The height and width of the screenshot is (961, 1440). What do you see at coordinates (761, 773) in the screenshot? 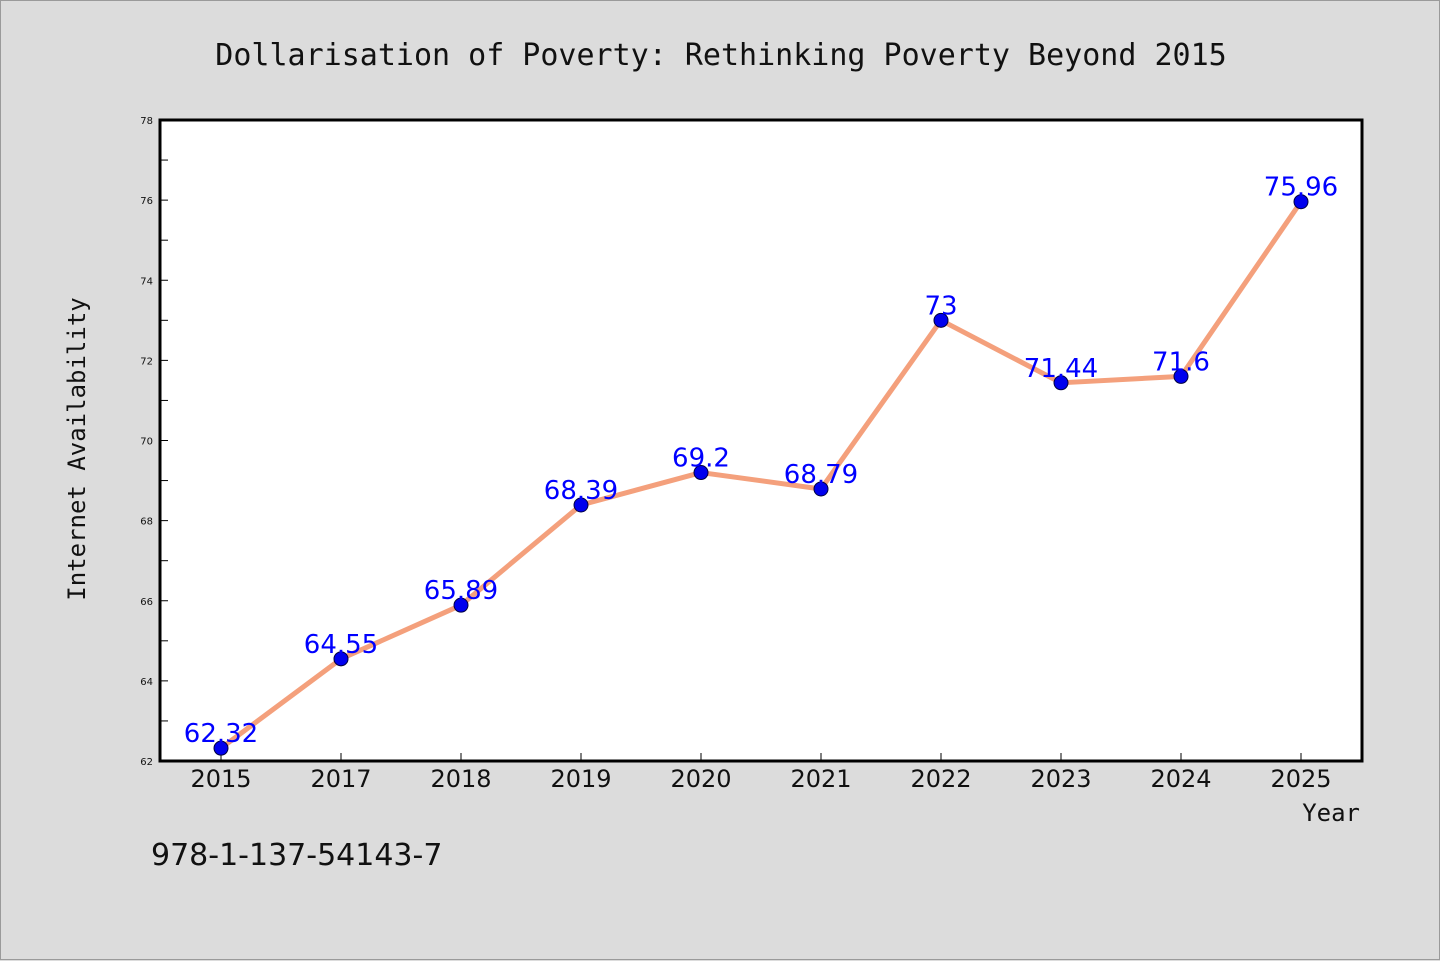
I see `x-axis: 2015 2017 2018 2019 2020 2021 2022 2023 2024 2025` at bounding box center [761, 773].